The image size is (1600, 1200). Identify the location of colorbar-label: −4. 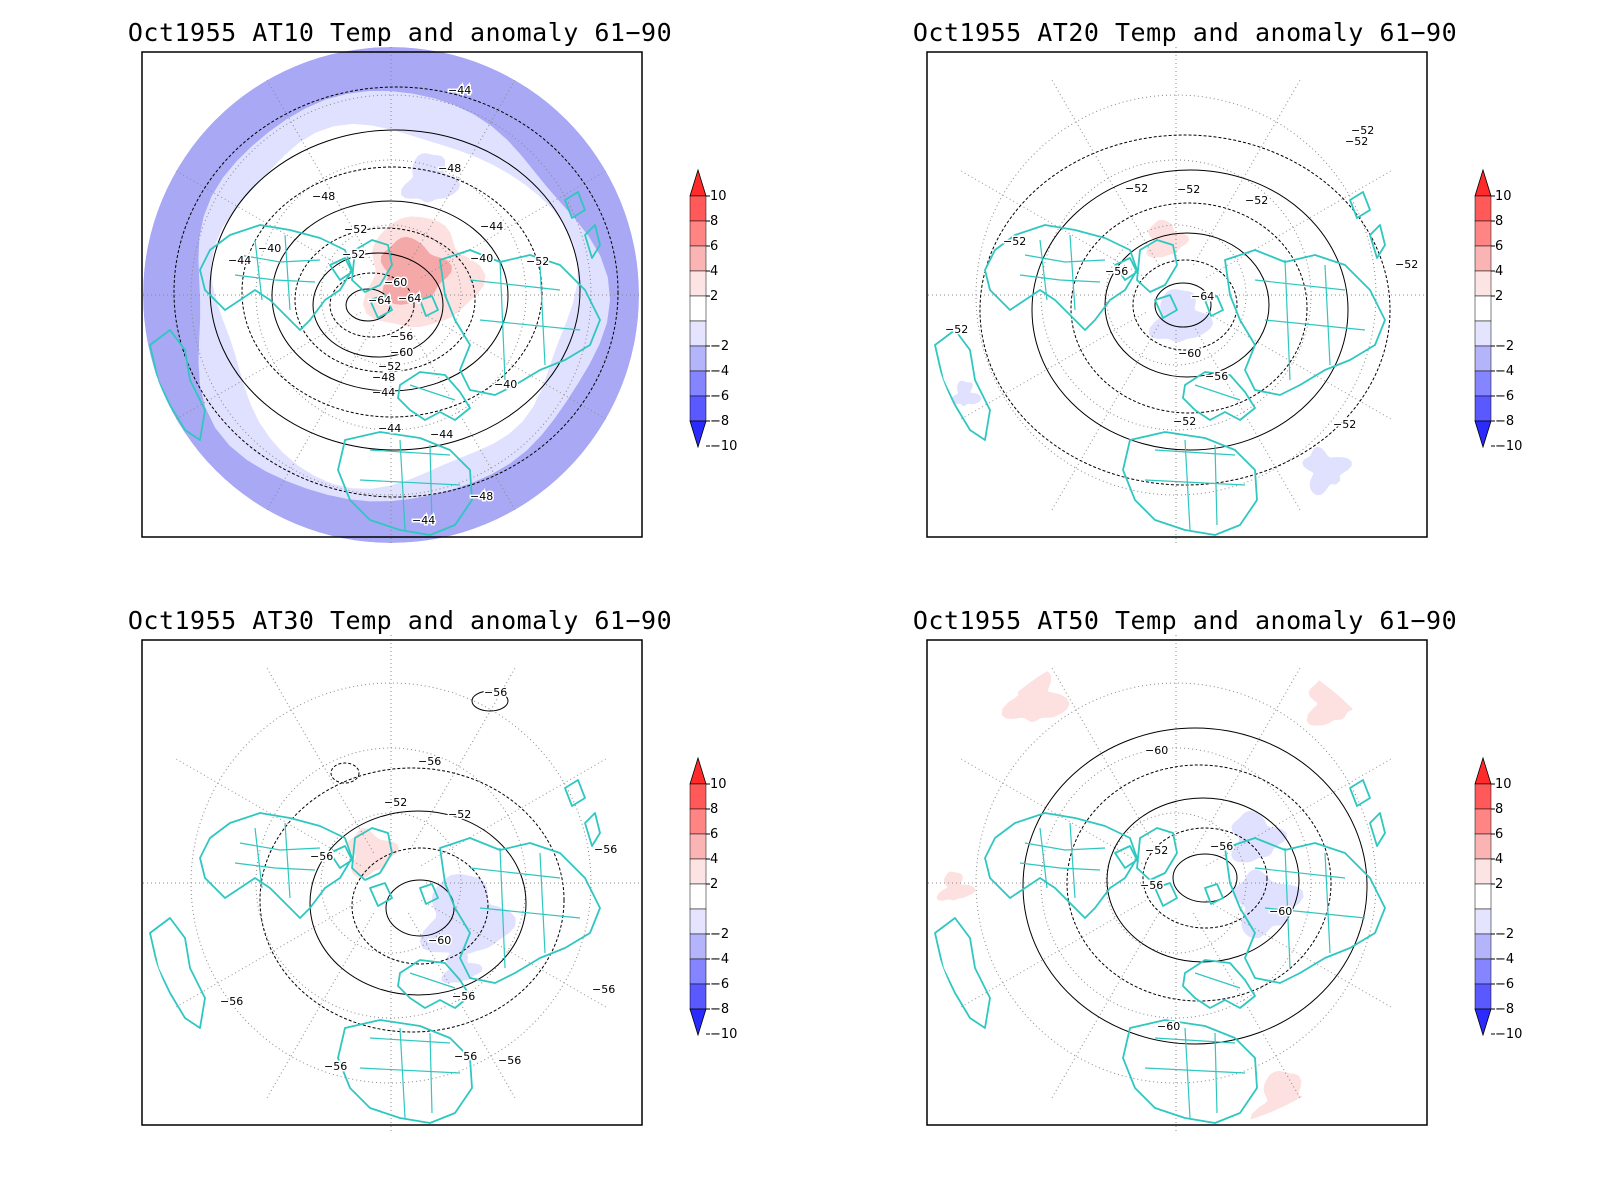
(1504, 959).